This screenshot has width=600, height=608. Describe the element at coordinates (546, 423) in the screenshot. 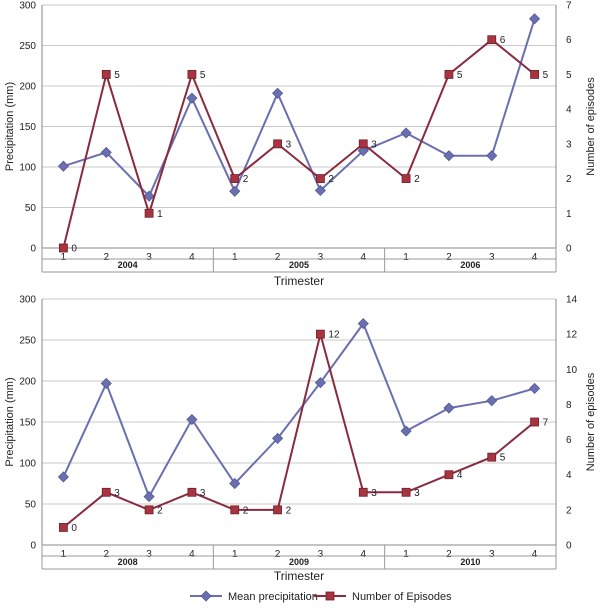

I see `episode-data-label: 7` at that location.